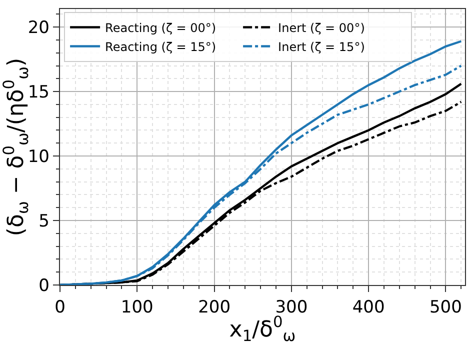 The height and width of the screenshot is (345, 474). Describe the element at coordinates (44, 286) in the screenshot. I see `y-tick-label: 0` at that location.